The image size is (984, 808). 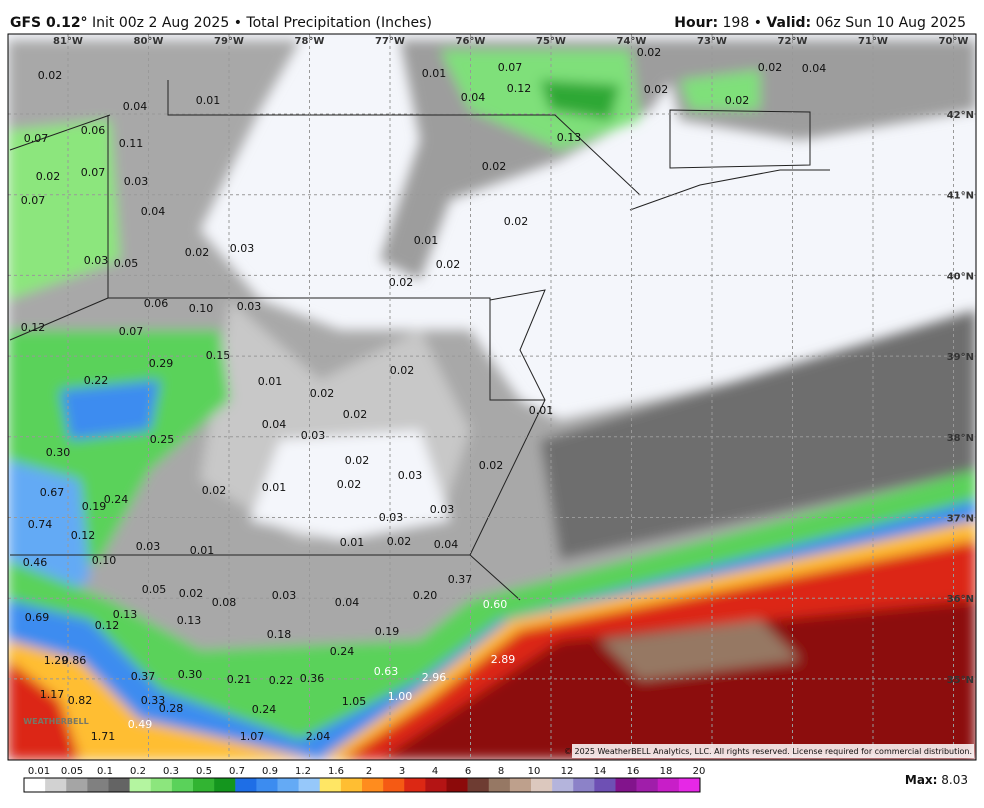 What do you see at coordinates (201, 308) in the screenshot?
I see `point-value: 0.10` at bounding box center [201, 308].